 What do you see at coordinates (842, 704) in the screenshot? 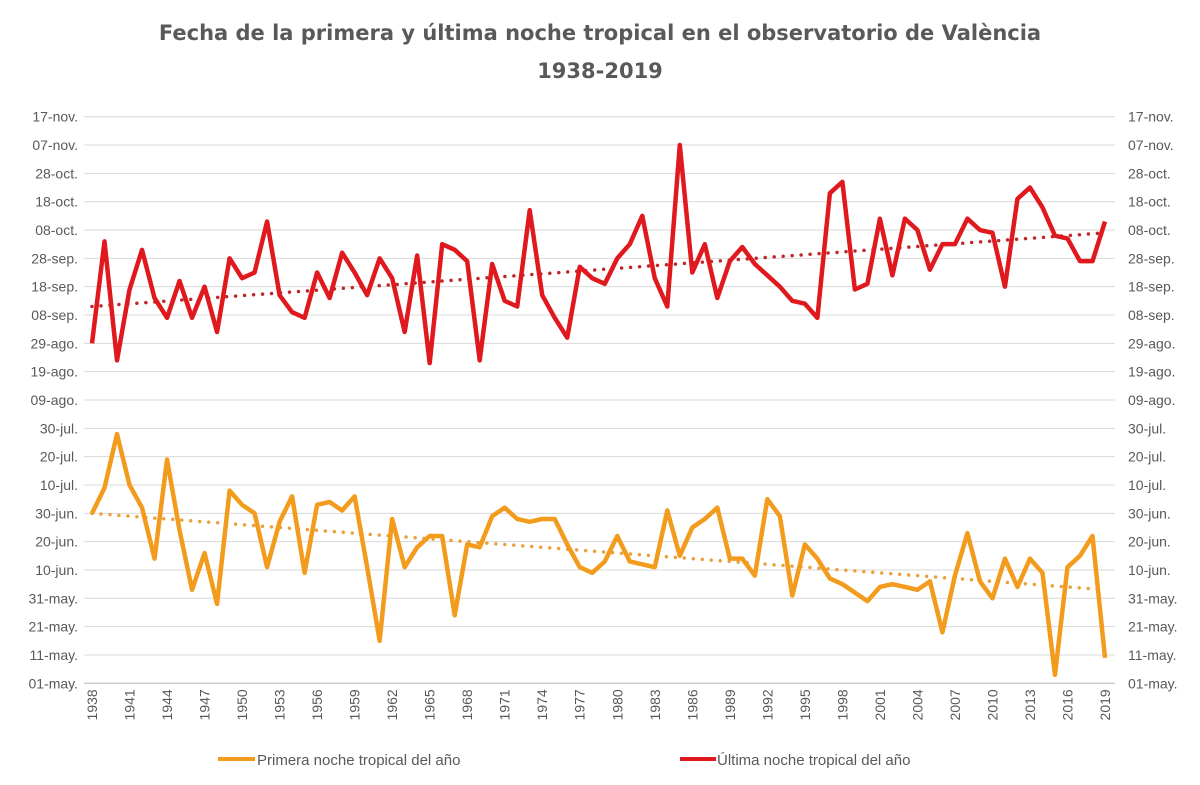
I see `x-tick-label: 1998` at bounding box center [842, 704].